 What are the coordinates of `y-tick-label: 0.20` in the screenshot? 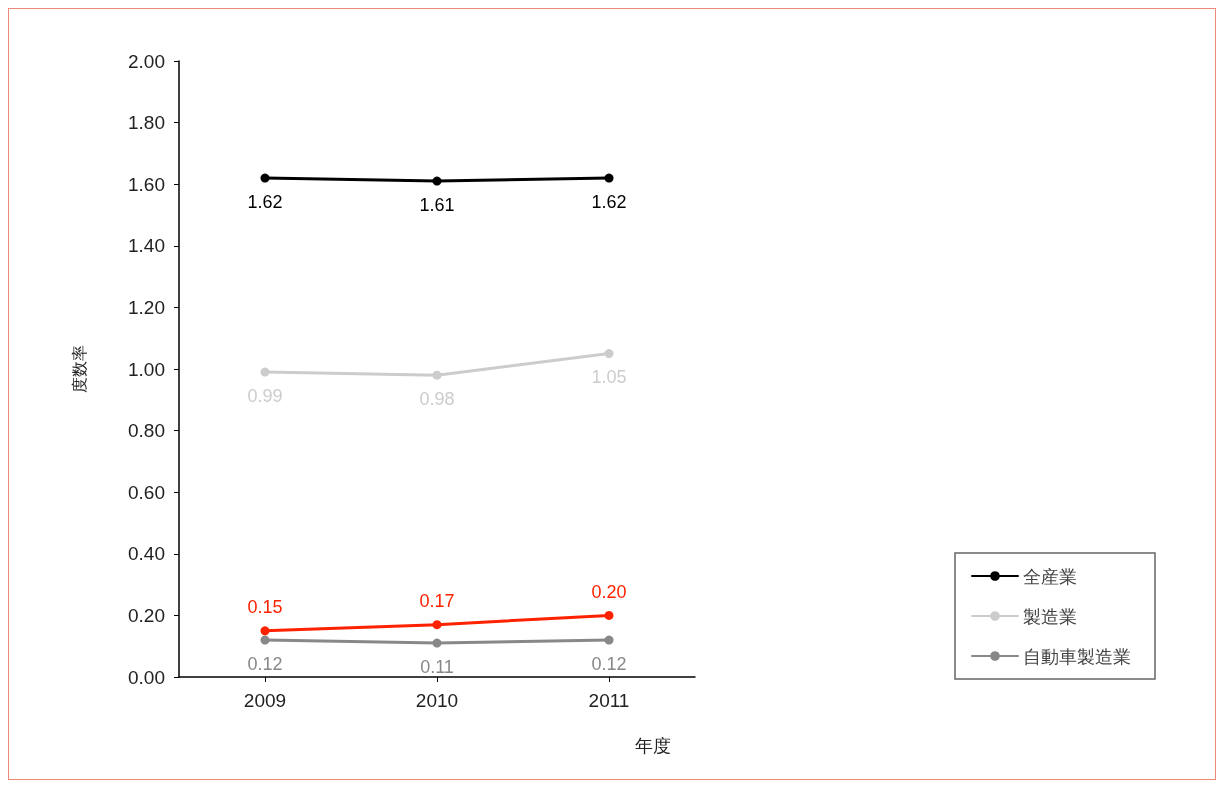 It's located at (146, 615).